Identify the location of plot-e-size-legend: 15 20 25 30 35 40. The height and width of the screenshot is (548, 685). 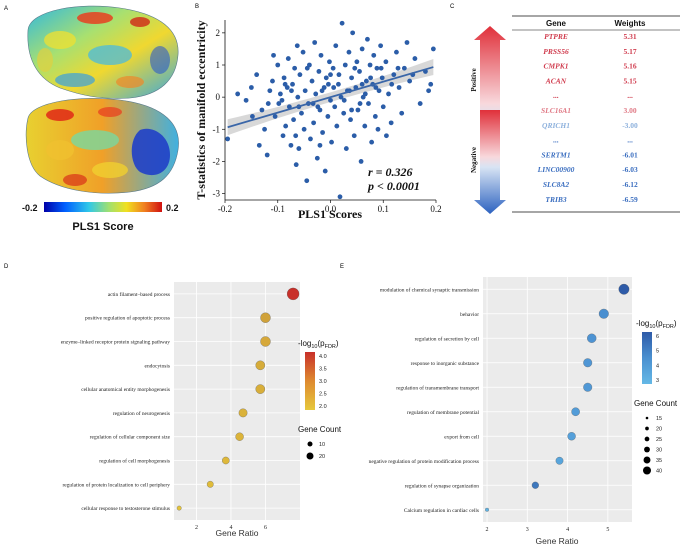
(652, 445).